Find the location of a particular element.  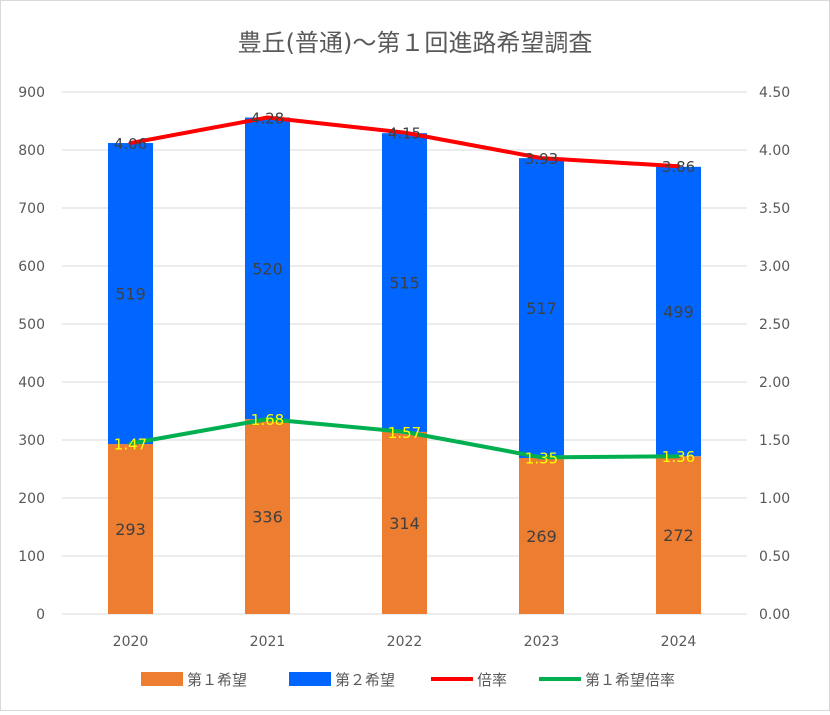

bar-second-choice-value: 520 is located at coordinates (267, 268).